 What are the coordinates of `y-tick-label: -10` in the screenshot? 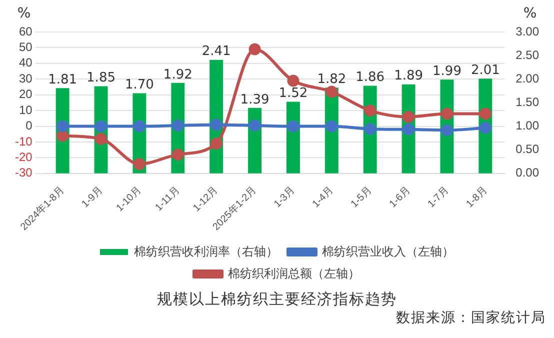 It's located at (24, 141).